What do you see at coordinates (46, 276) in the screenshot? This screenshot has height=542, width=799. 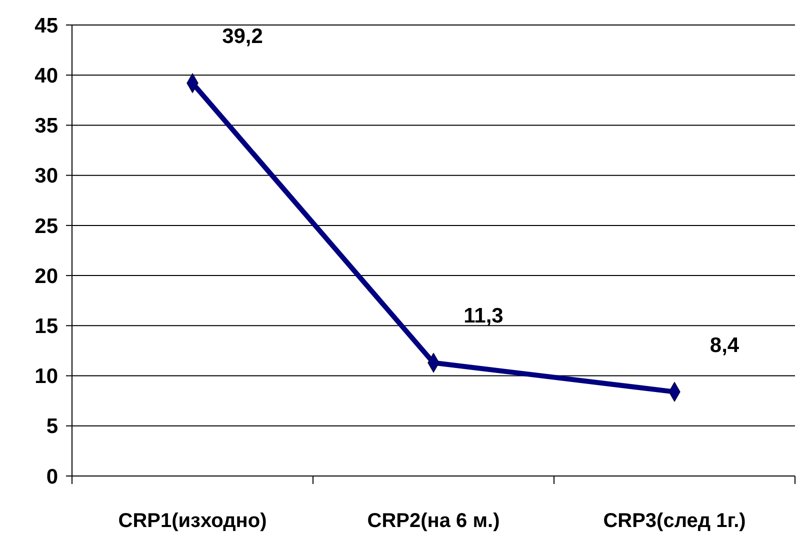 I see `y-tick-label: 20` at bounding box center [46, 276].